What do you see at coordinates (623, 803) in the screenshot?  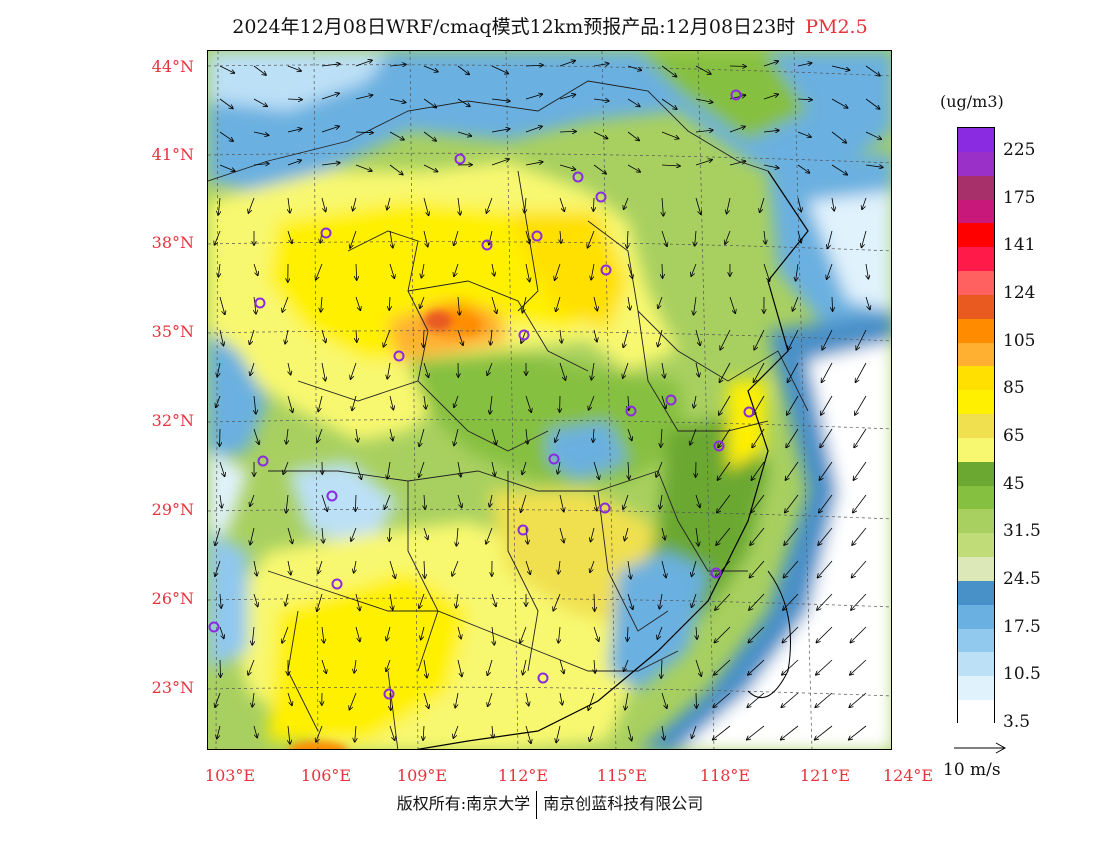 I see `footer-right: 南京创蓝科技有限公司` at bounding box center [623, 803].